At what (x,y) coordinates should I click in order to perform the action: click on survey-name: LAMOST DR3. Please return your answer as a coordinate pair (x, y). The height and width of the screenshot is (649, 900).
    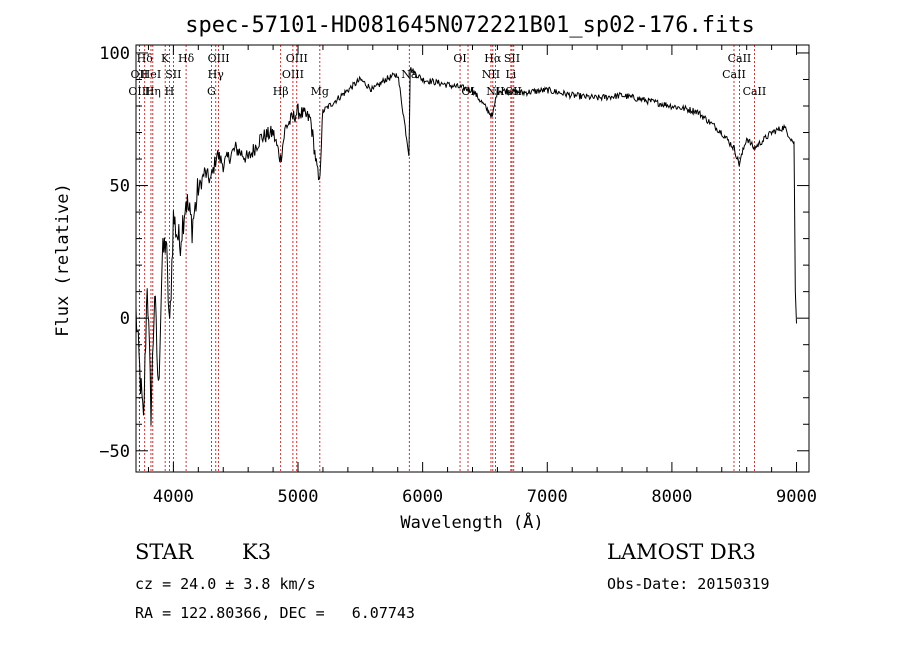
    Looking at the image, I should click on (681, 552).